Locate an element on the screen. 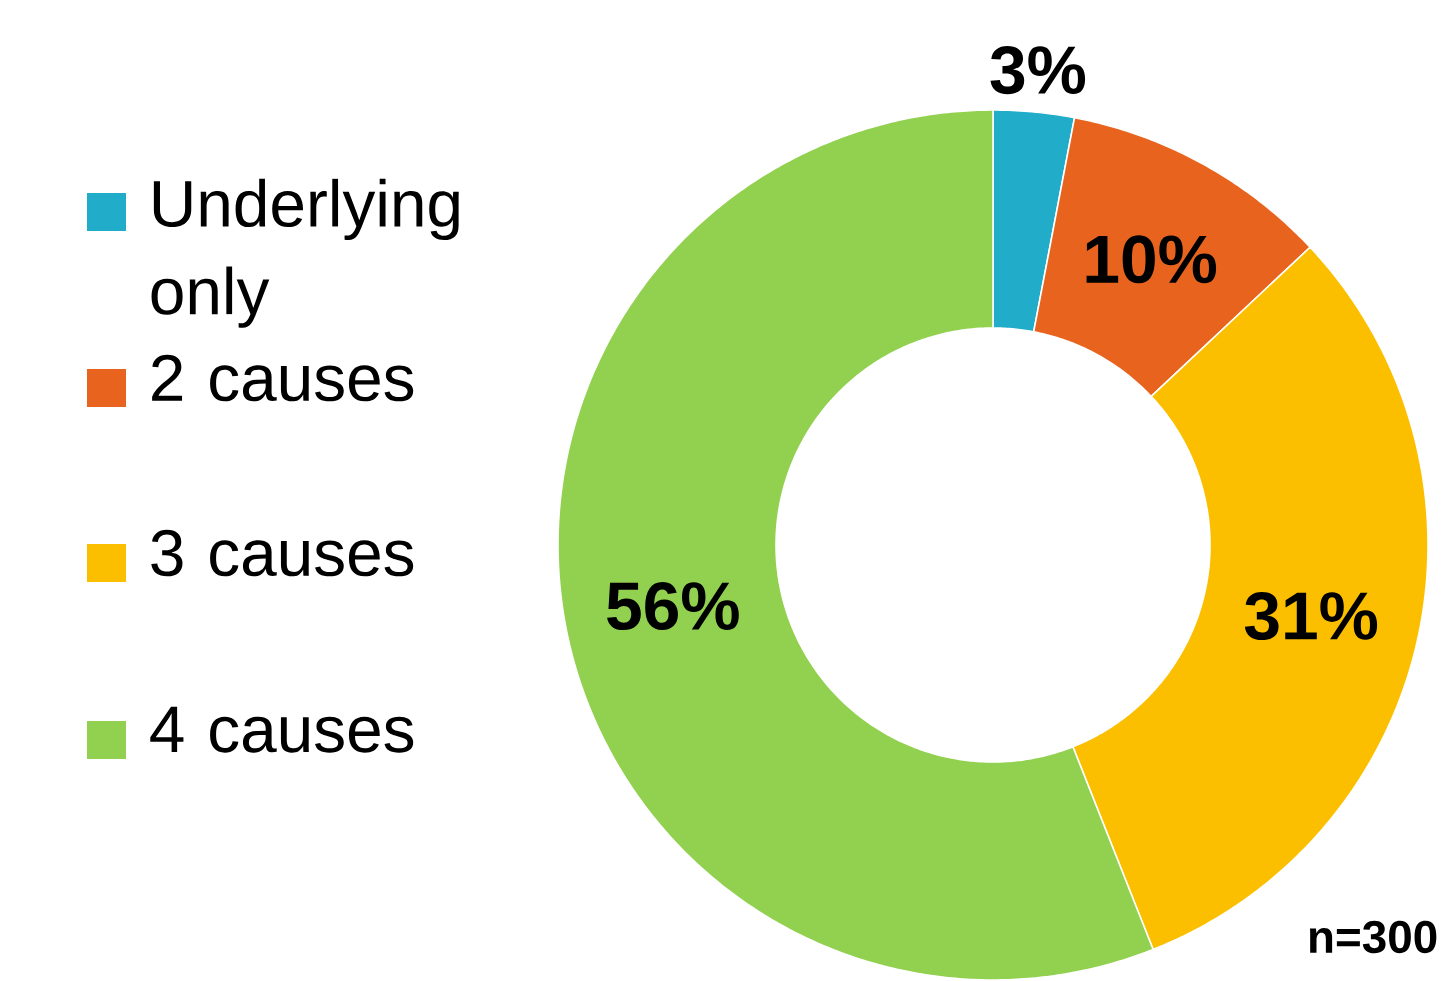 This screenshot has height=981, width=1451. legend-label: 2 causes is located at coordinates (283, 378).